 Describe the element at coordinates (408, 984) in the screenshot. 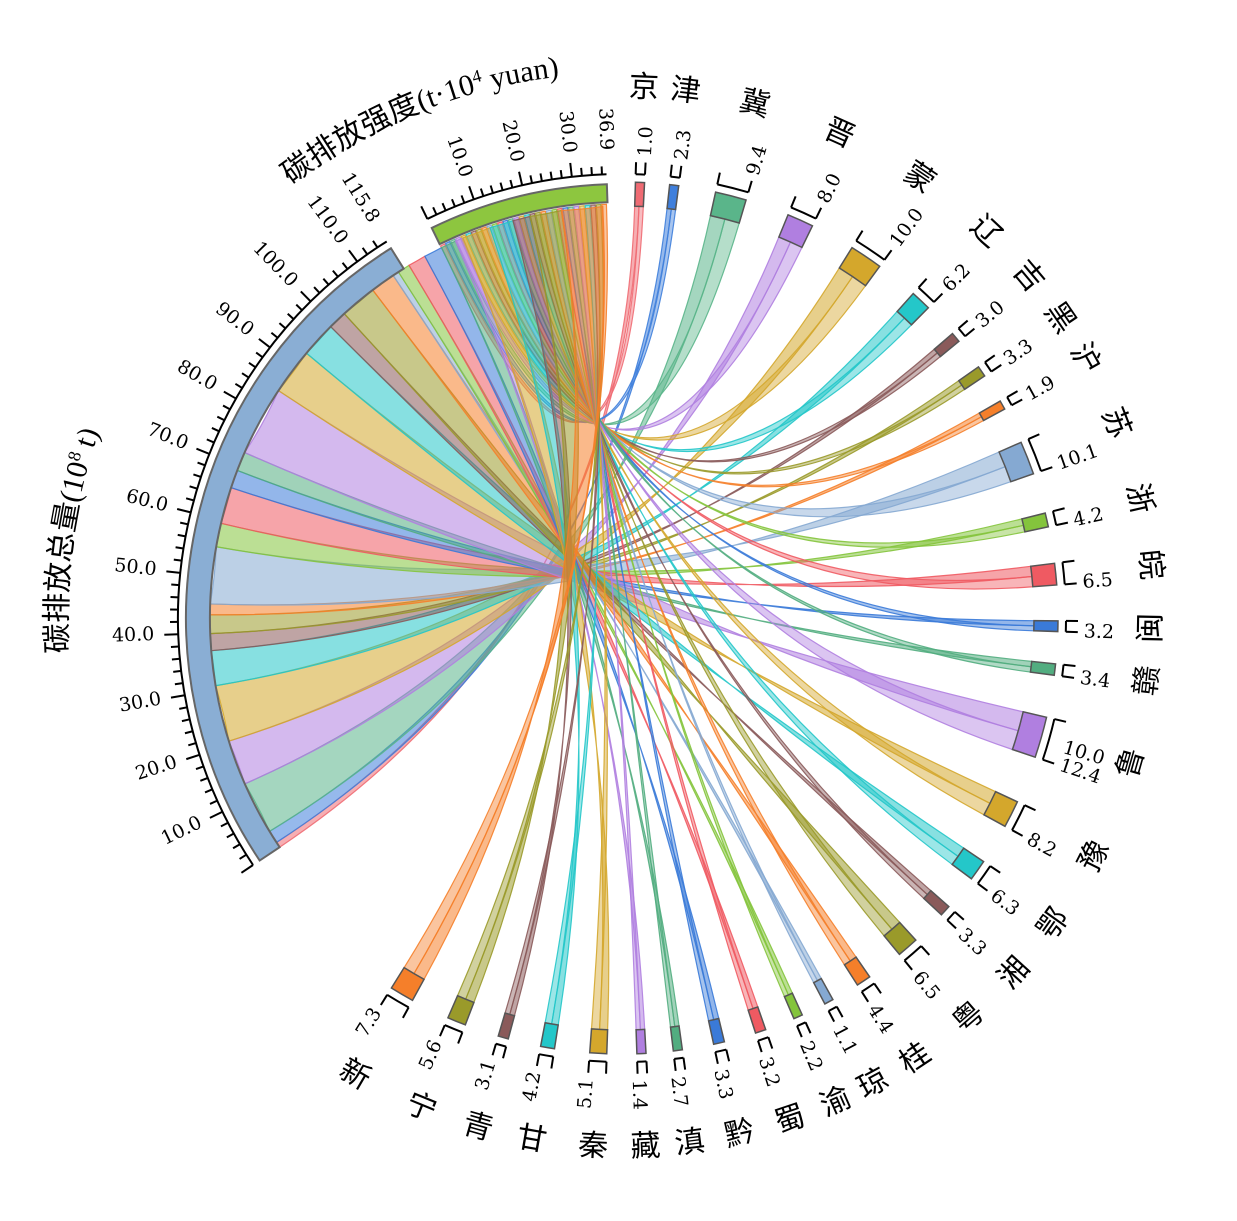

I see `province-arc-新` at that location.